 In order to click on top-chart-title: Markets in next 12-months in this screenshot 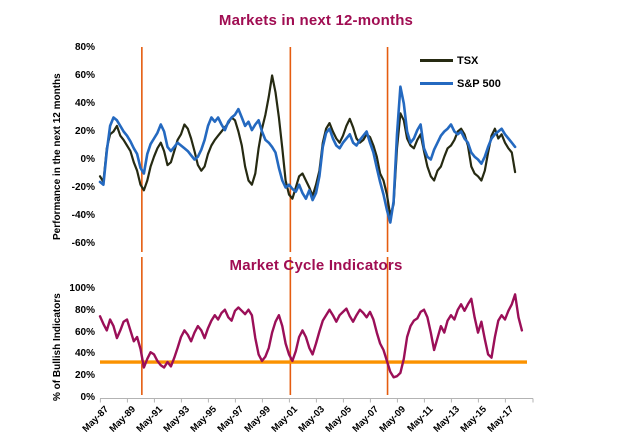, I will do `click(316, 20)`.